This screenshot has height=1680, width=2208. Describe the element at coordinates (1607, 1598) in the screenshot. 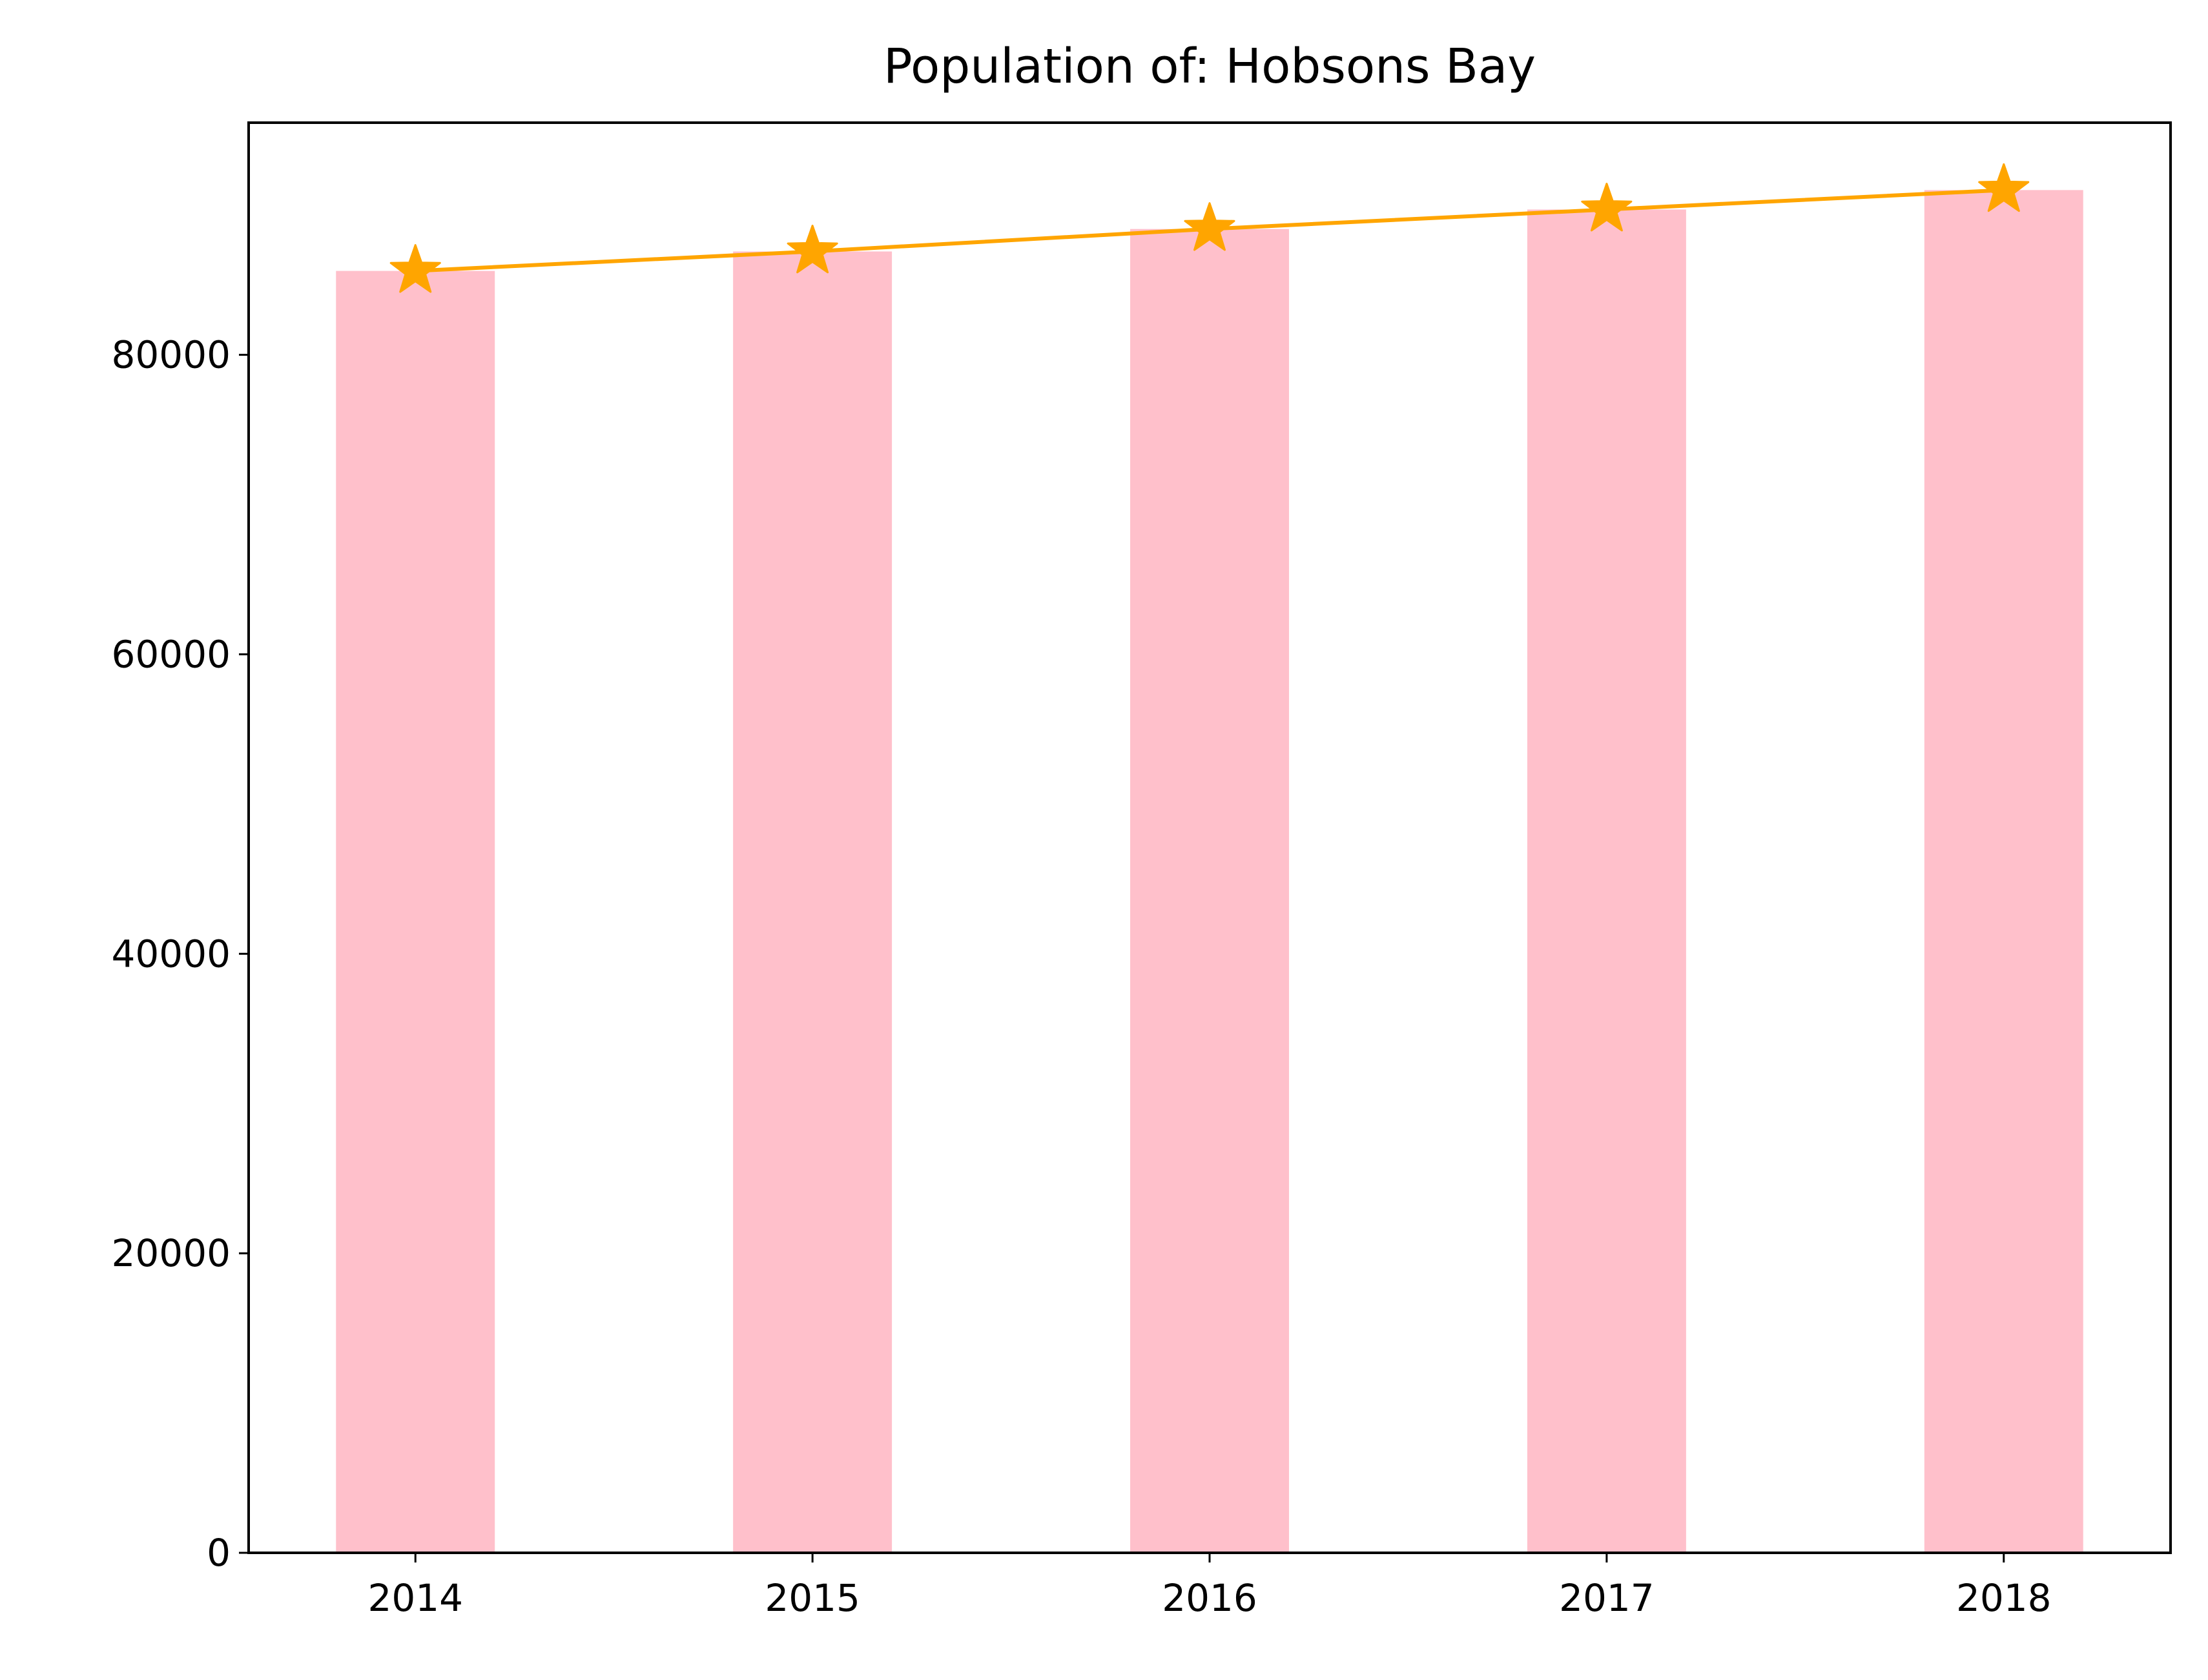

I see `x-tick-label: 2017` at that location.